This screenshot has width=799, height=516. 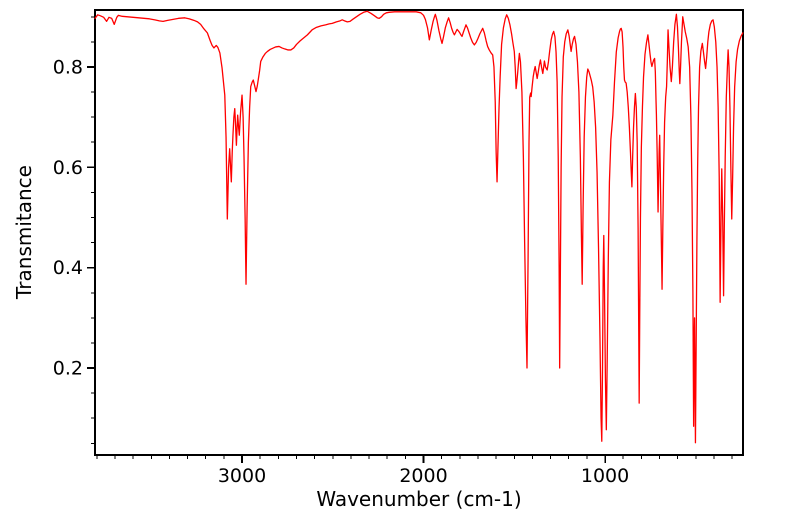 I want to click on x-axis-title: Wavenumber (cm-1), so click(x=418, y=499).